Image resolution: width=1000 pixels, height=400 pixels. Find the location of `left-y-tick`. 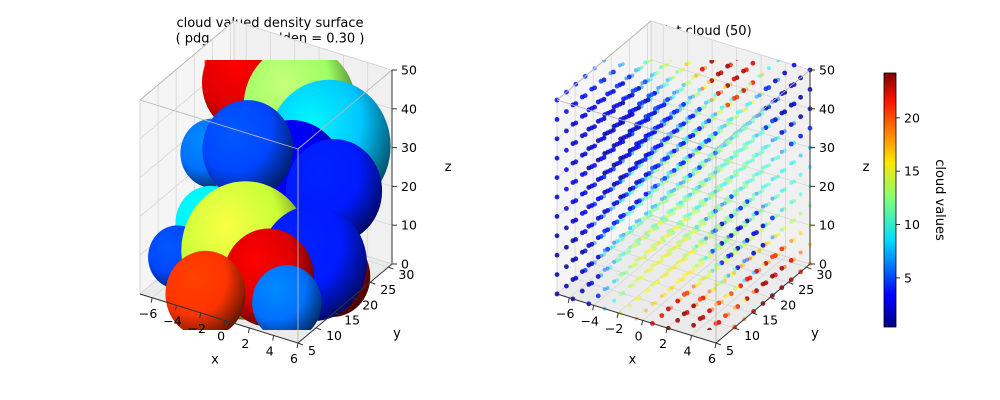

left-y-tick is located at coordinates (318, 329).